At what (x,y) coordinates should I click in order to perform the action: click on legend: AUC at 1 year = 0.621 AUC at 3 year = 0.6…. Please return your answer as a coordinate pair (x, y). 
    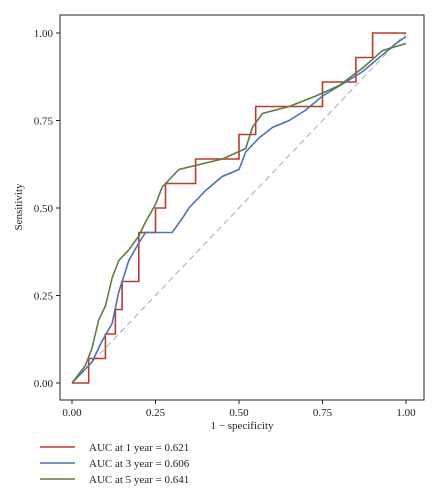
    Looking at the image, I should click on (115, 464).